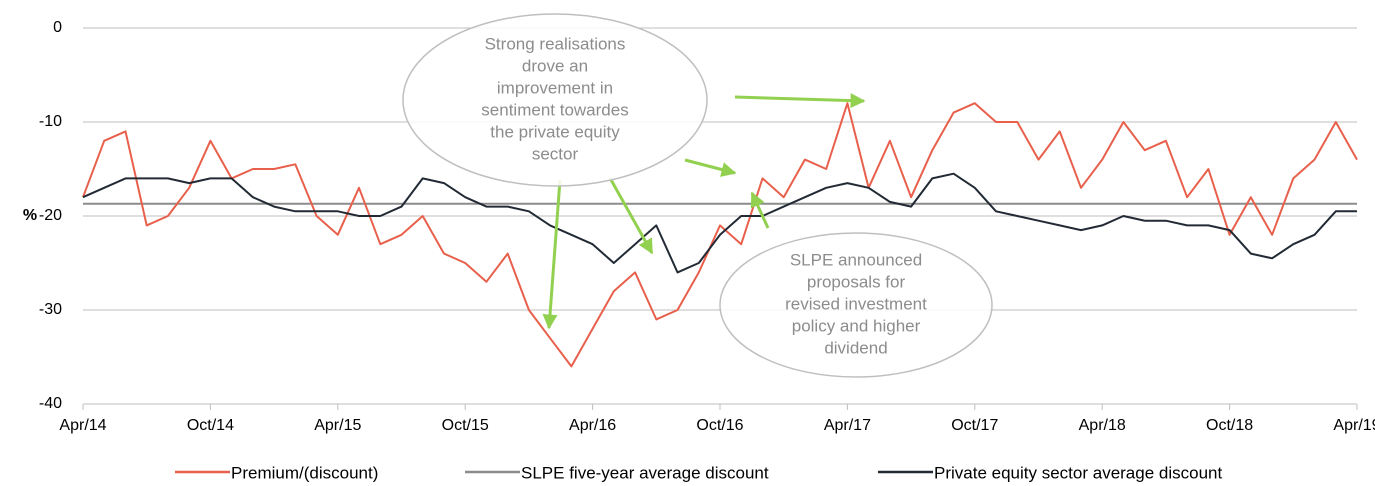  What do you see at coordinates (1078, 472) in the screenshot?
I see `legend-label: Private equity sector average discount` at bounding box center [1078, 472].